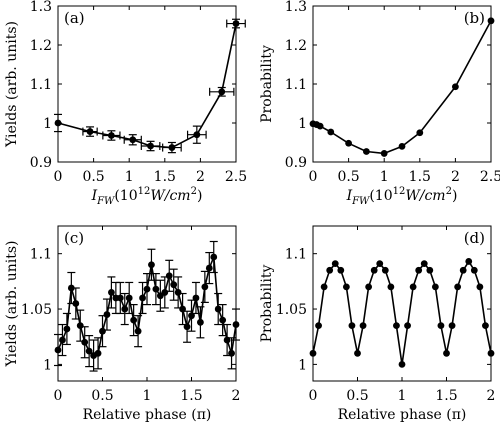  What do you see at coordinates (449, 191) in the screenshot?
I see `x-axis-label-part: 2` at bounding box center [449, 191].